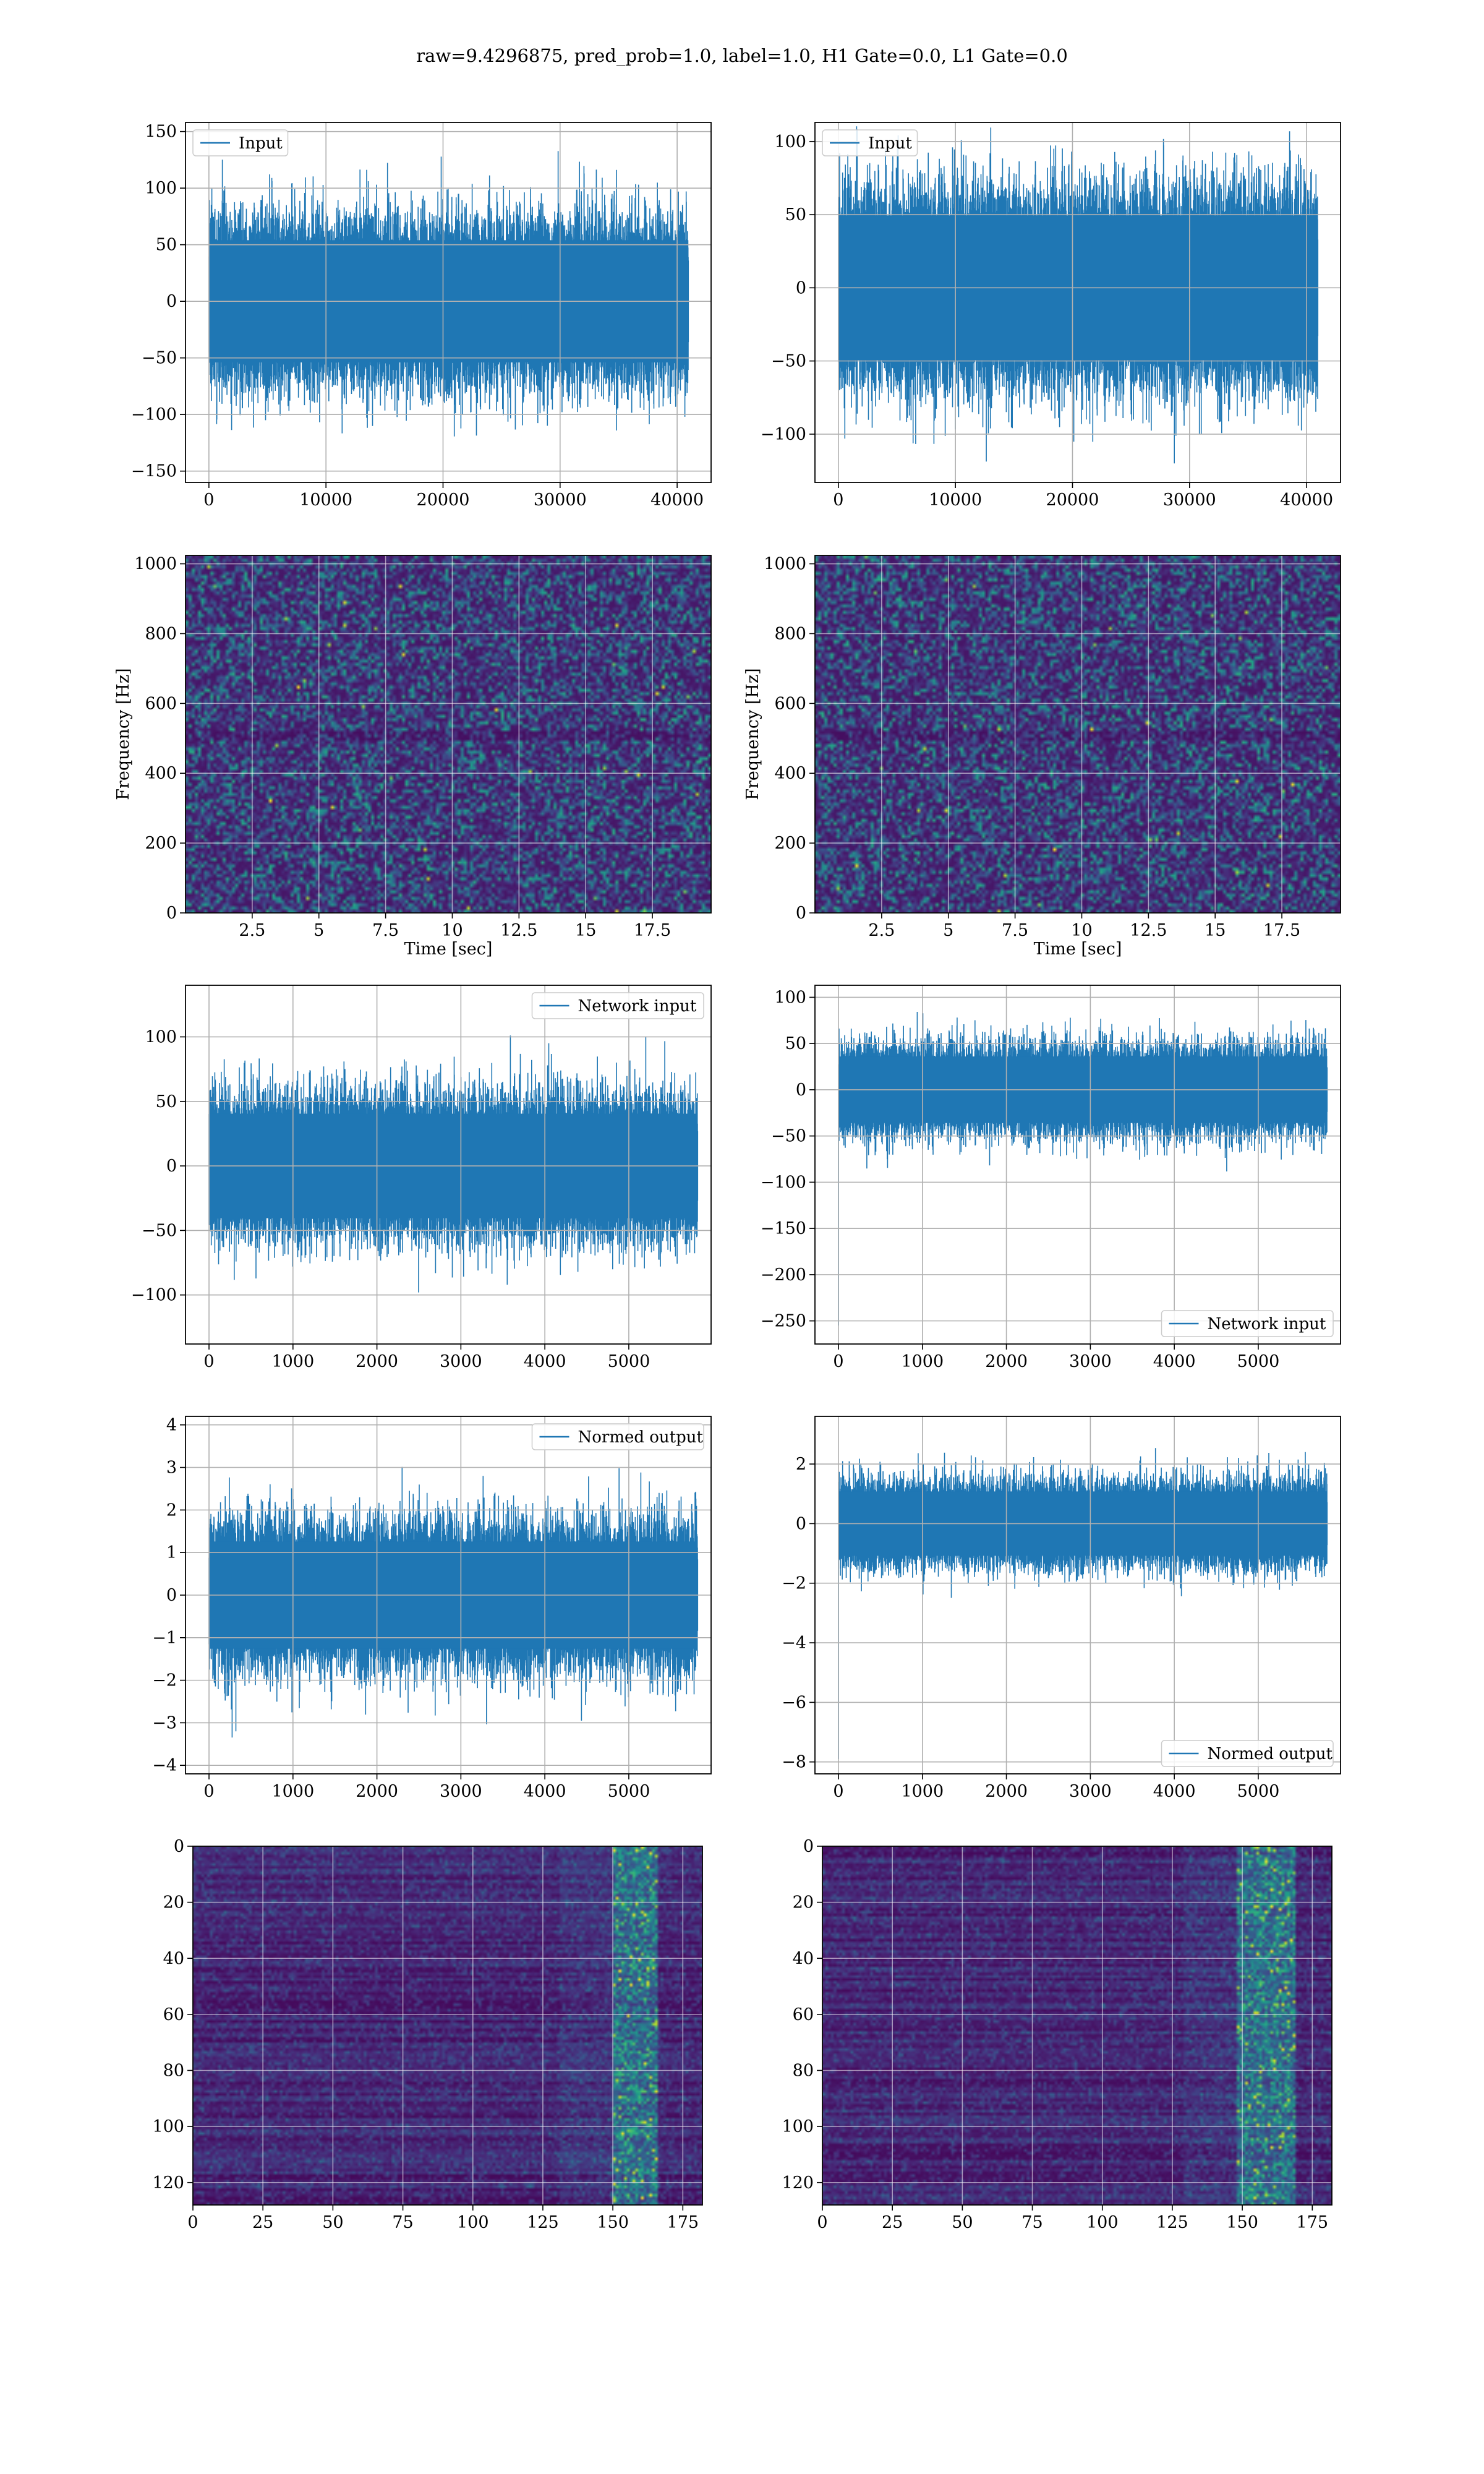  Describe the element at coordinates (1006, 1361) in the screenshot. I see `l1-network-input-xtick-label: 2000` at that location.